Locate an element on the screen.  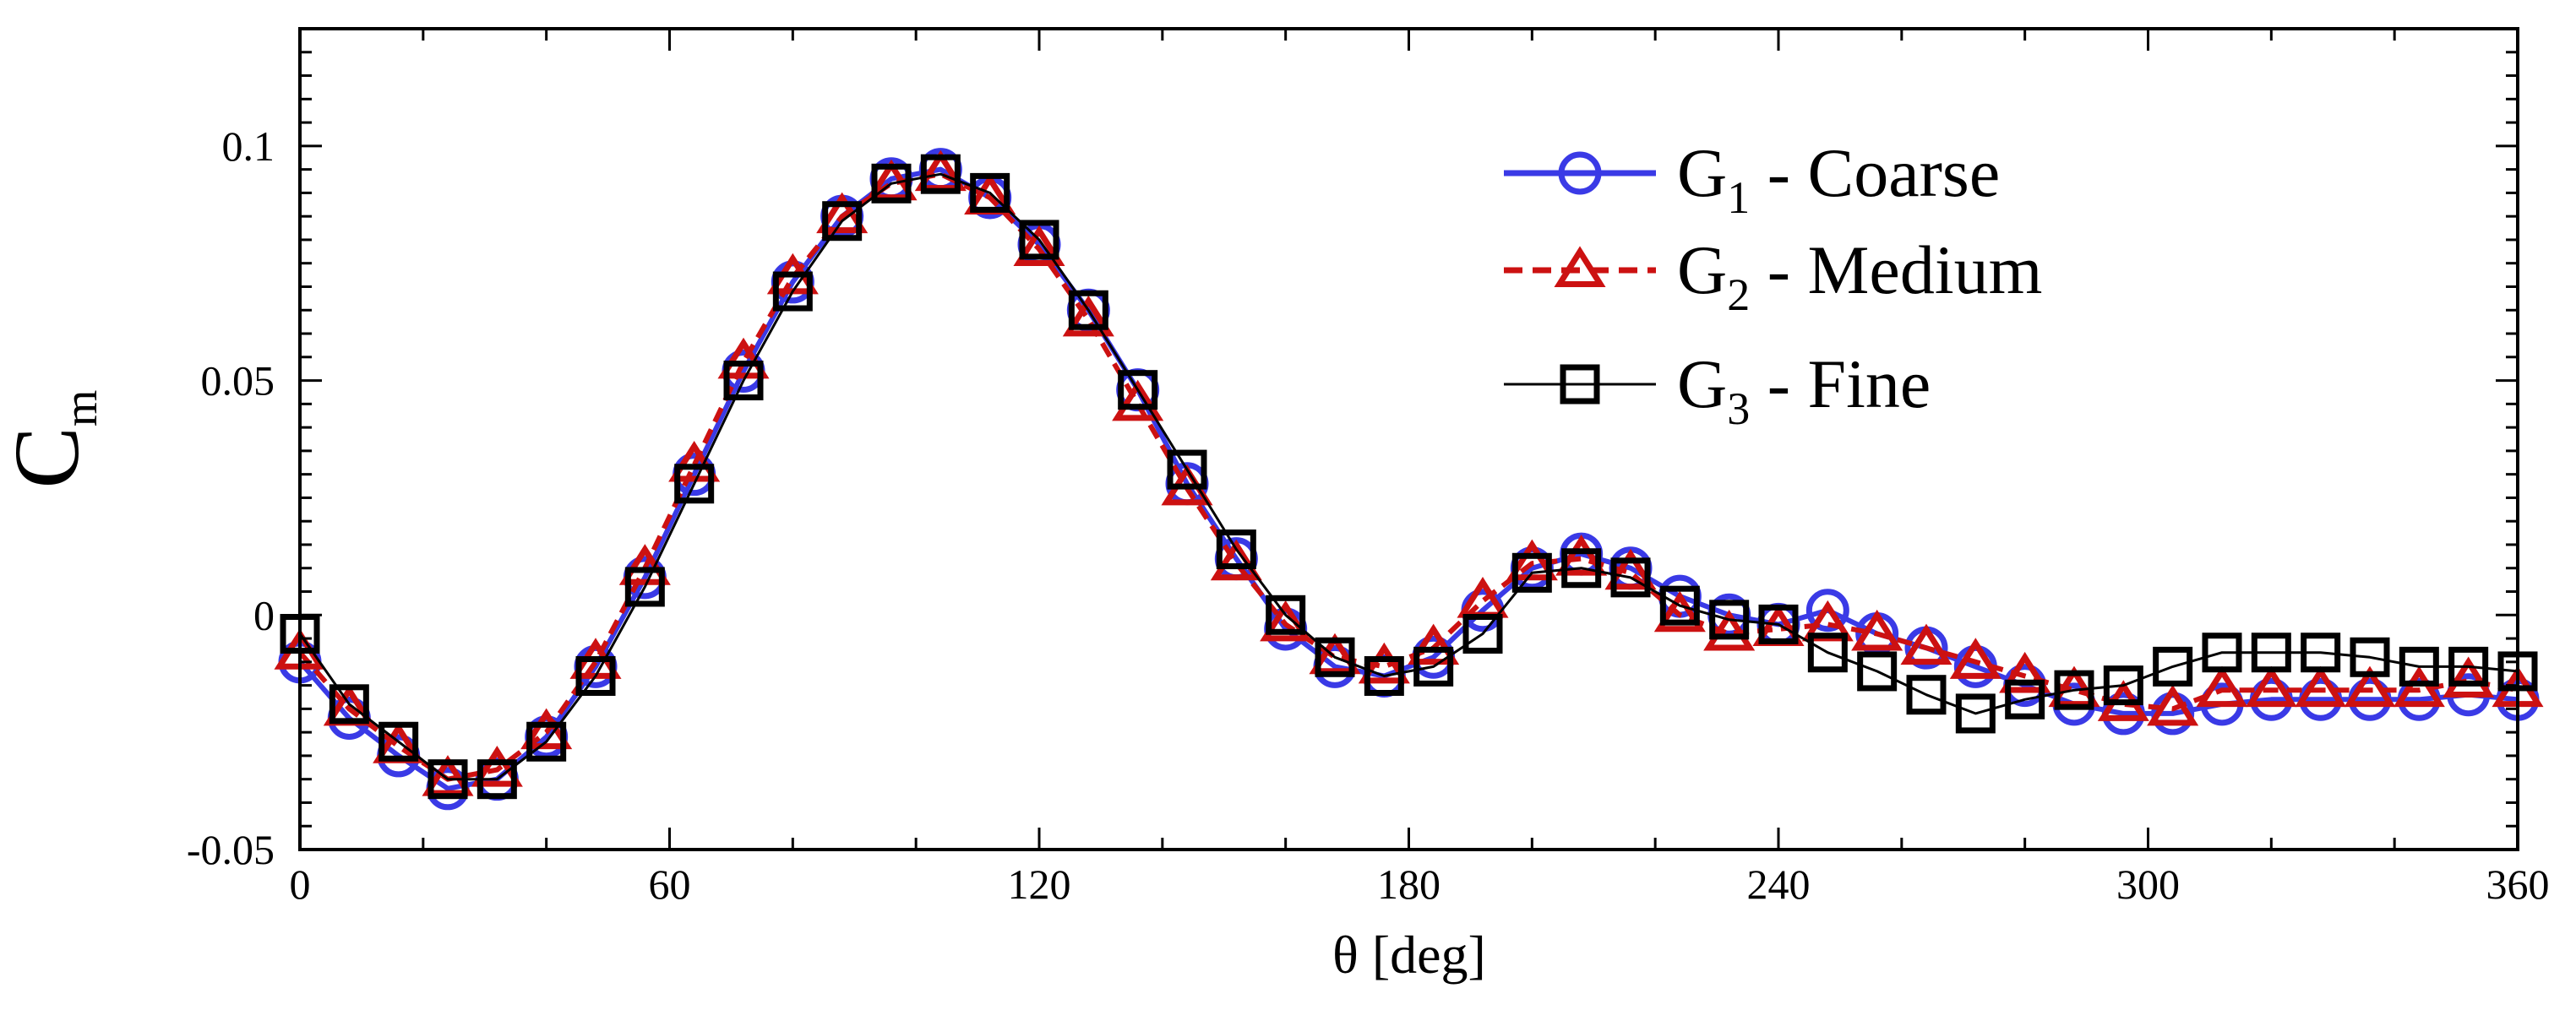
x-tick-label: 180 is located at coordinates (1408, 884).